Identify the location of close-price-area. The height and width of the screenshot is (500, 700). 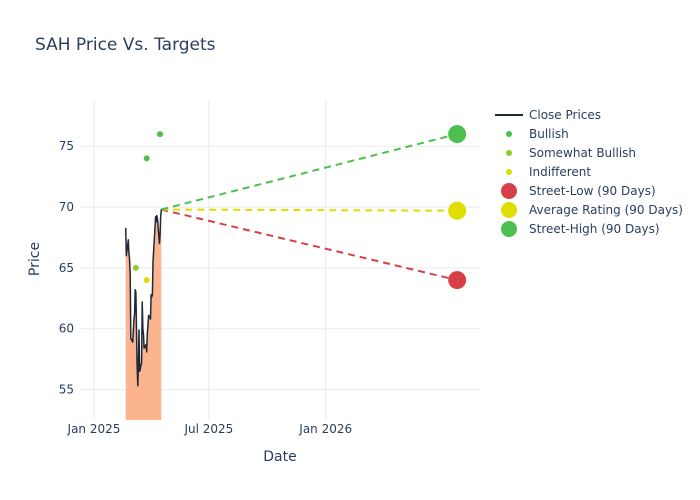
(143, 314).